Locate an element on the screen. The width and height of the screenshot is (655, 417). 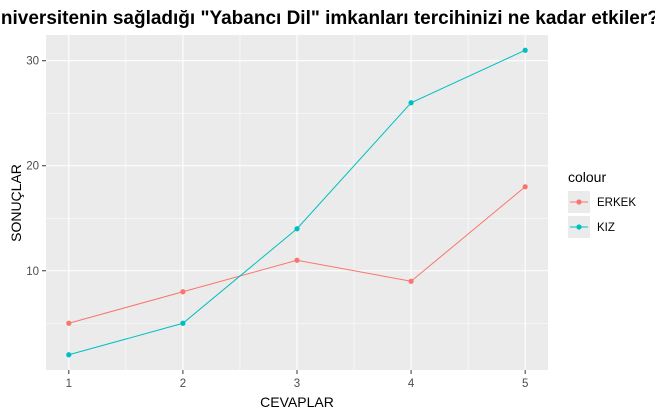
y-tick-label: 30 is located at coordinates (32, 62).